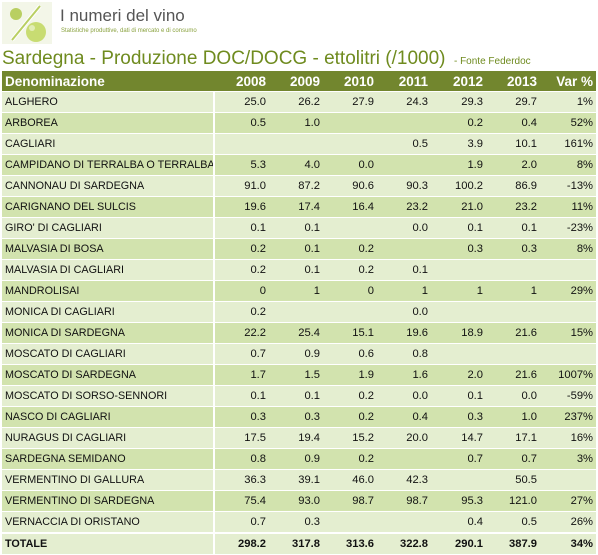  What do you see at coordinates (108, 228) in the screenshot?
I see `denomination-cell: GIRO' DI CAGLIARI` at bounding box center [108, 228].